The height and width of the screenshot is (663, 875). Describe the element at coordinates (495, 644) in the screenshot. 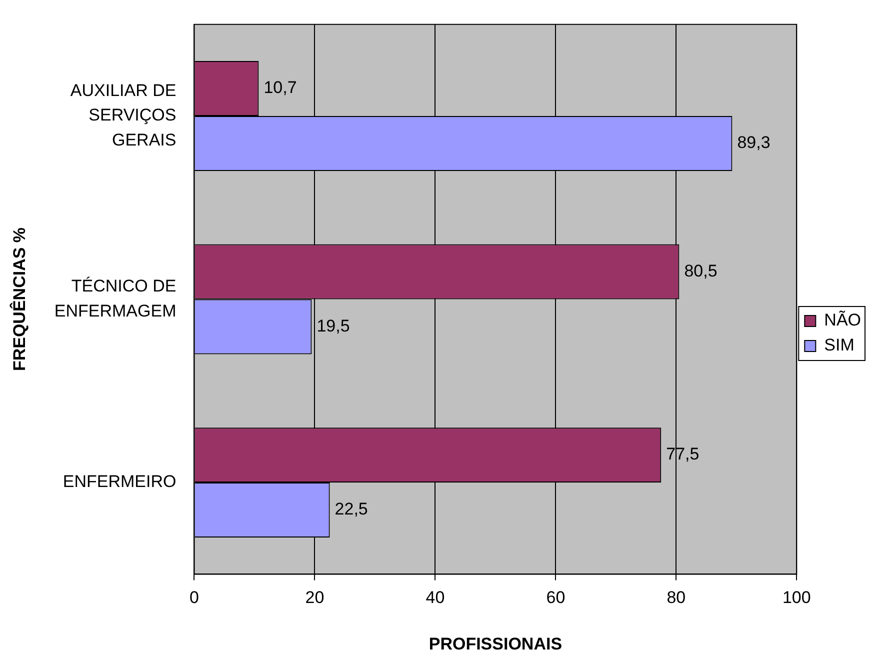

I see `x-axis-title: PROFISSIONAIS` at that location.